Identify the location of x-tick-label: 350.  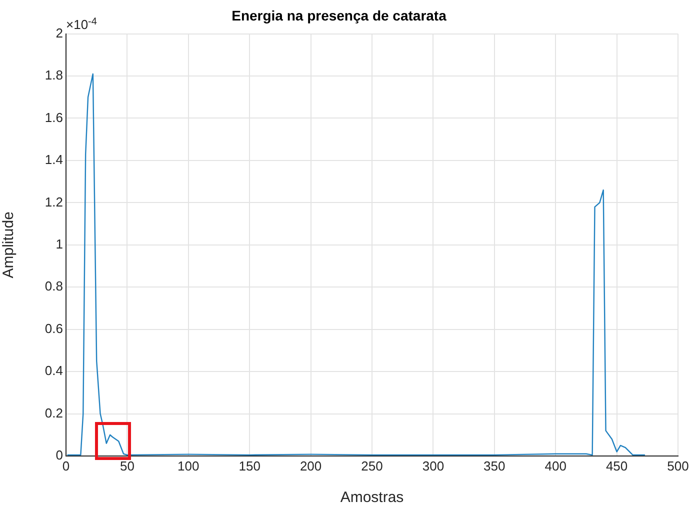
(495, 466).